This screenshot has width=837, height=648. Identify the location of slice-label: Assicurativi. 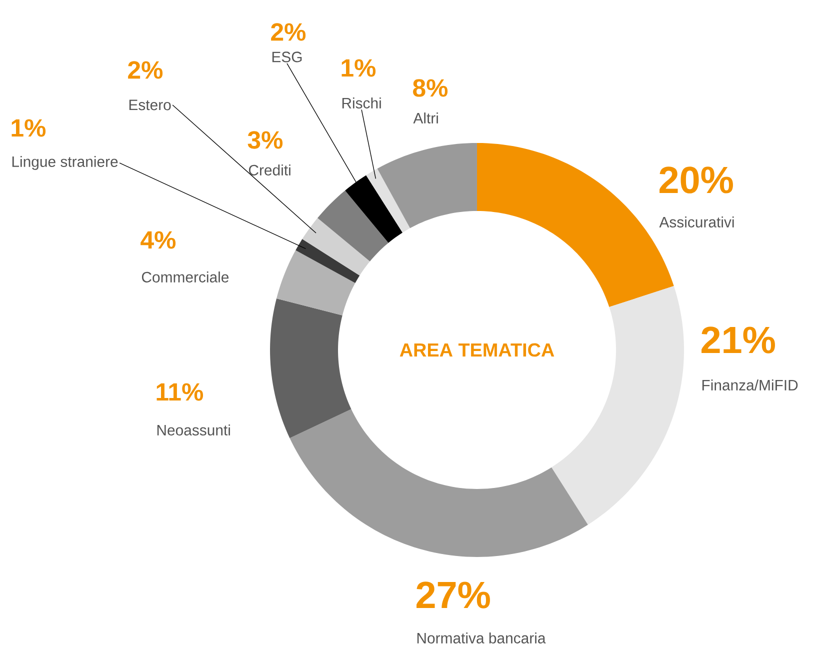
(696, 222).